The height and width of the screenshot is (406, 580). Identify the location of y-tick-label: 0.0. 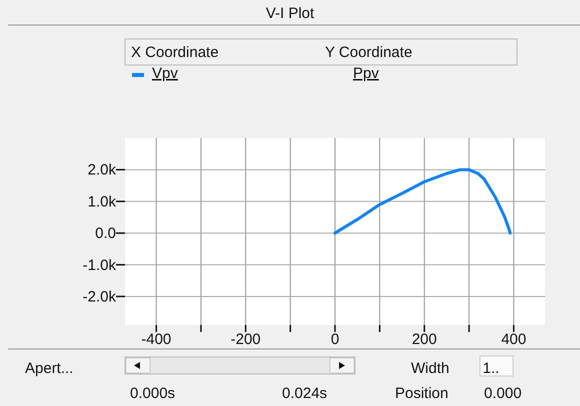
(105, 233).